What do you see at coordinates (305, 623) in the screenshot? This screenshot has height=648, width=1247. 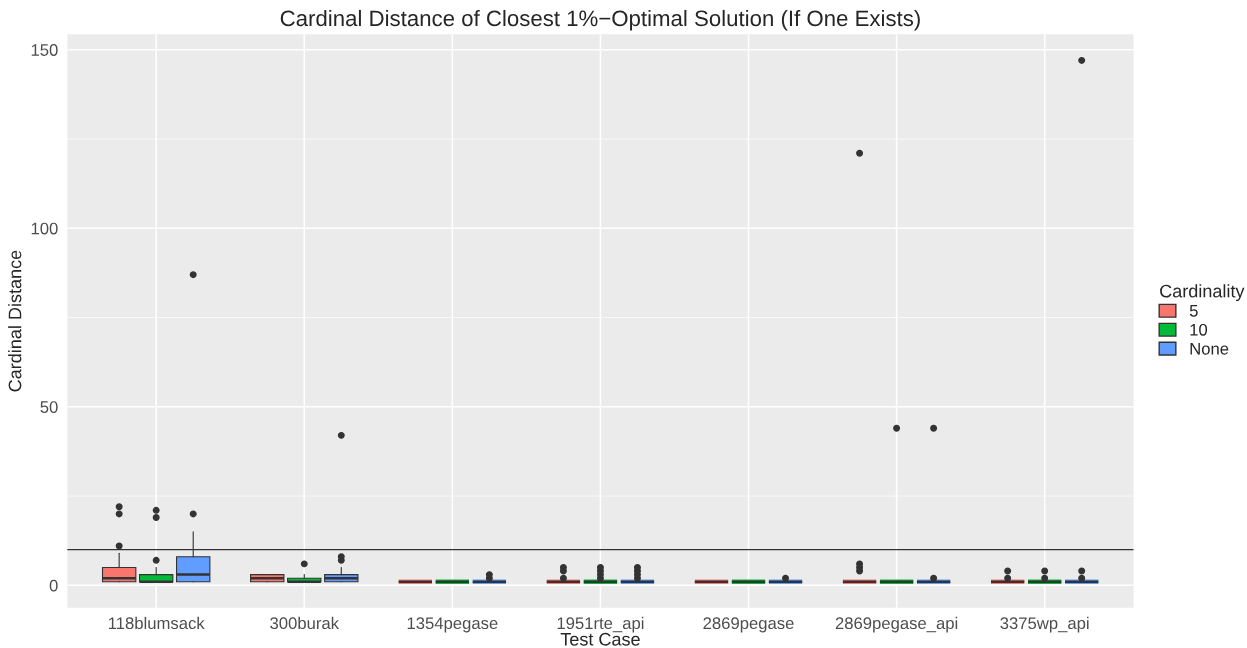 I see `x-tick-label: 300burak` at bounding box center [305, 623].